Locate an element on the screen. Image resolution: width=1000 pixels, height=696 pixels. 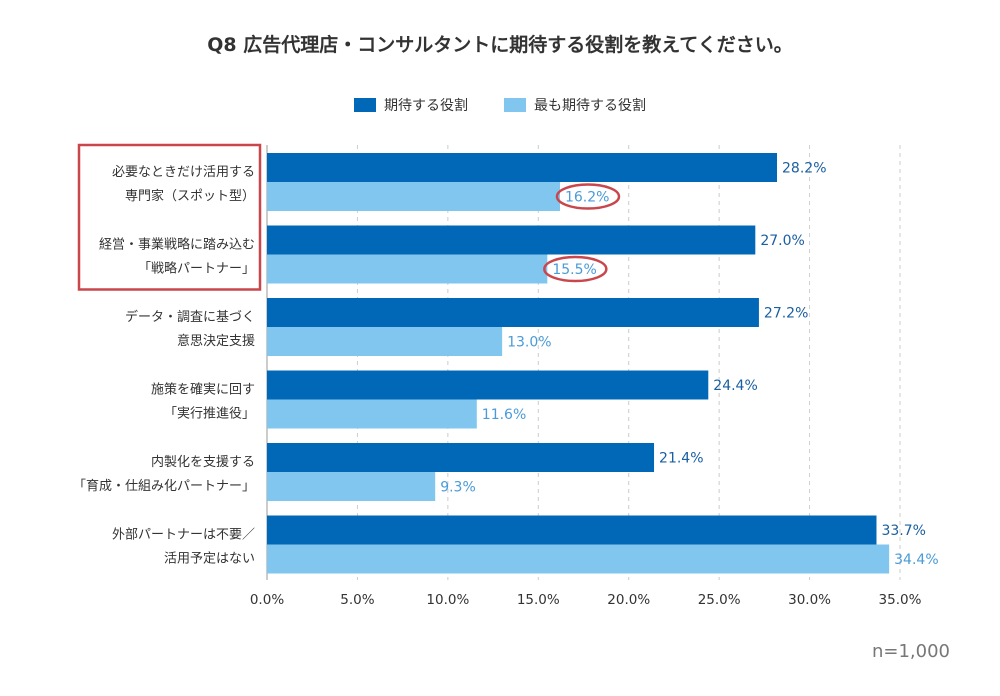
x-tick-label: 20.0% is located at coordinates (628, 600).